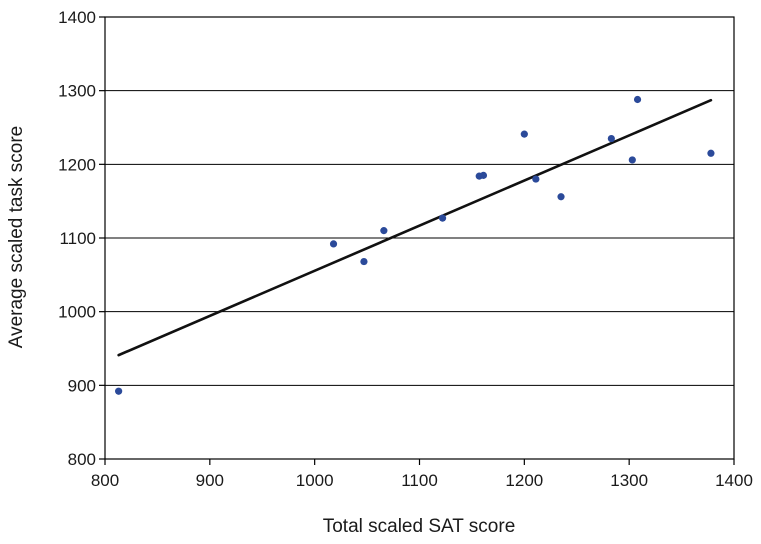  What do you see at coordinates (77, 164) in the screenshot?
I see `y-tick-label-1200: 1200` at bounding box center [77, 164].